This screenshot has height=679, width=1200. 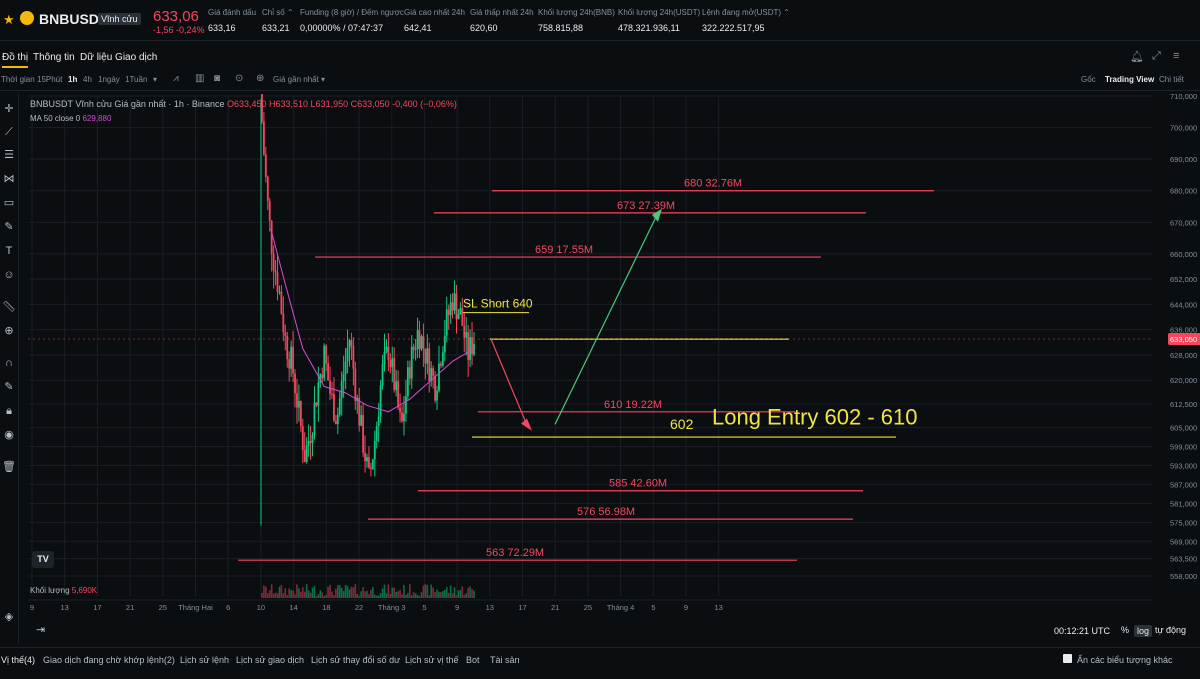 I want to click on tab-order-history: Lịch sử lệnh, so click(x=205, y=660).